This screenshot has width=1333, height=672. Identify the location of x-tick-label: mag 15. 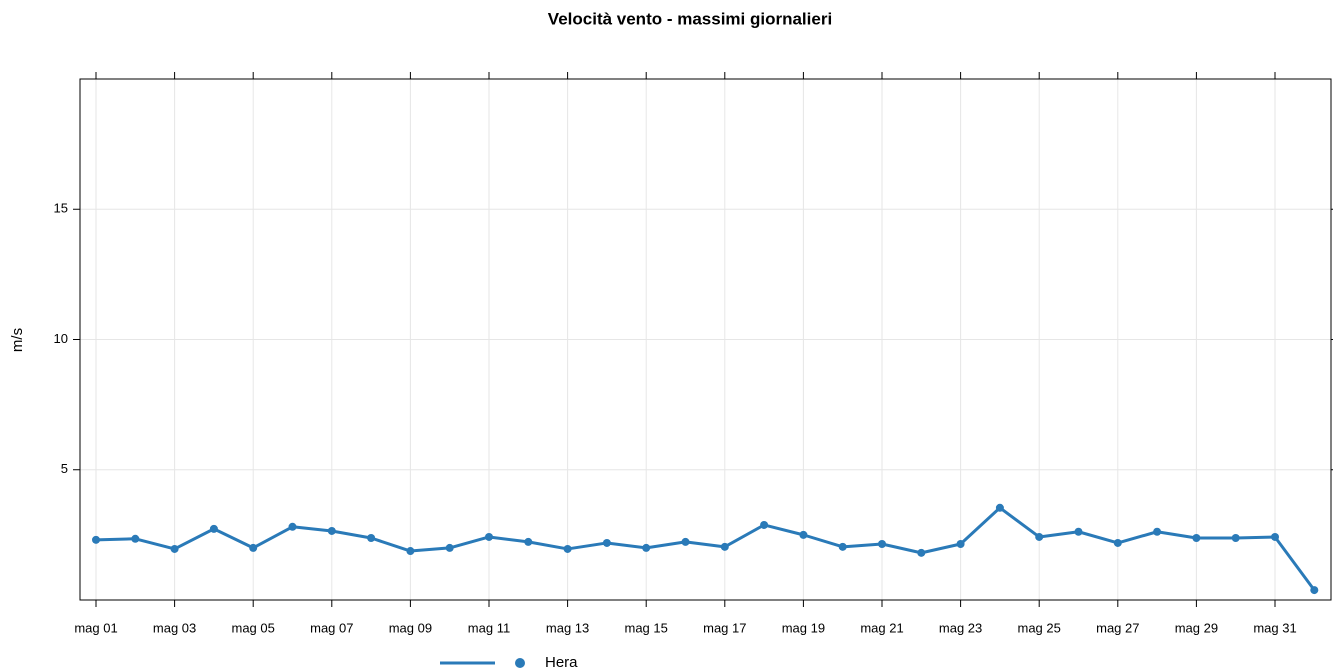
(646, 627).